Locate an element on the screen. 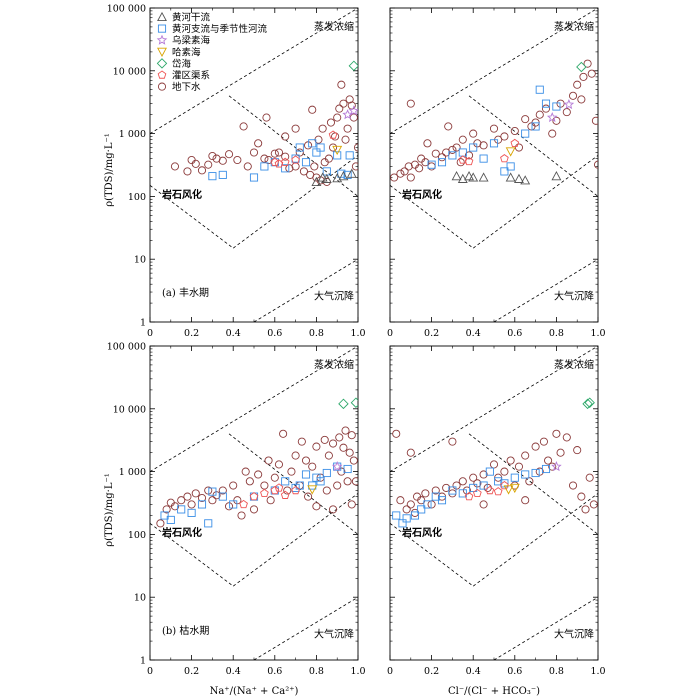  x-tick-label: 0.6 is located at coordinates (514, 333).